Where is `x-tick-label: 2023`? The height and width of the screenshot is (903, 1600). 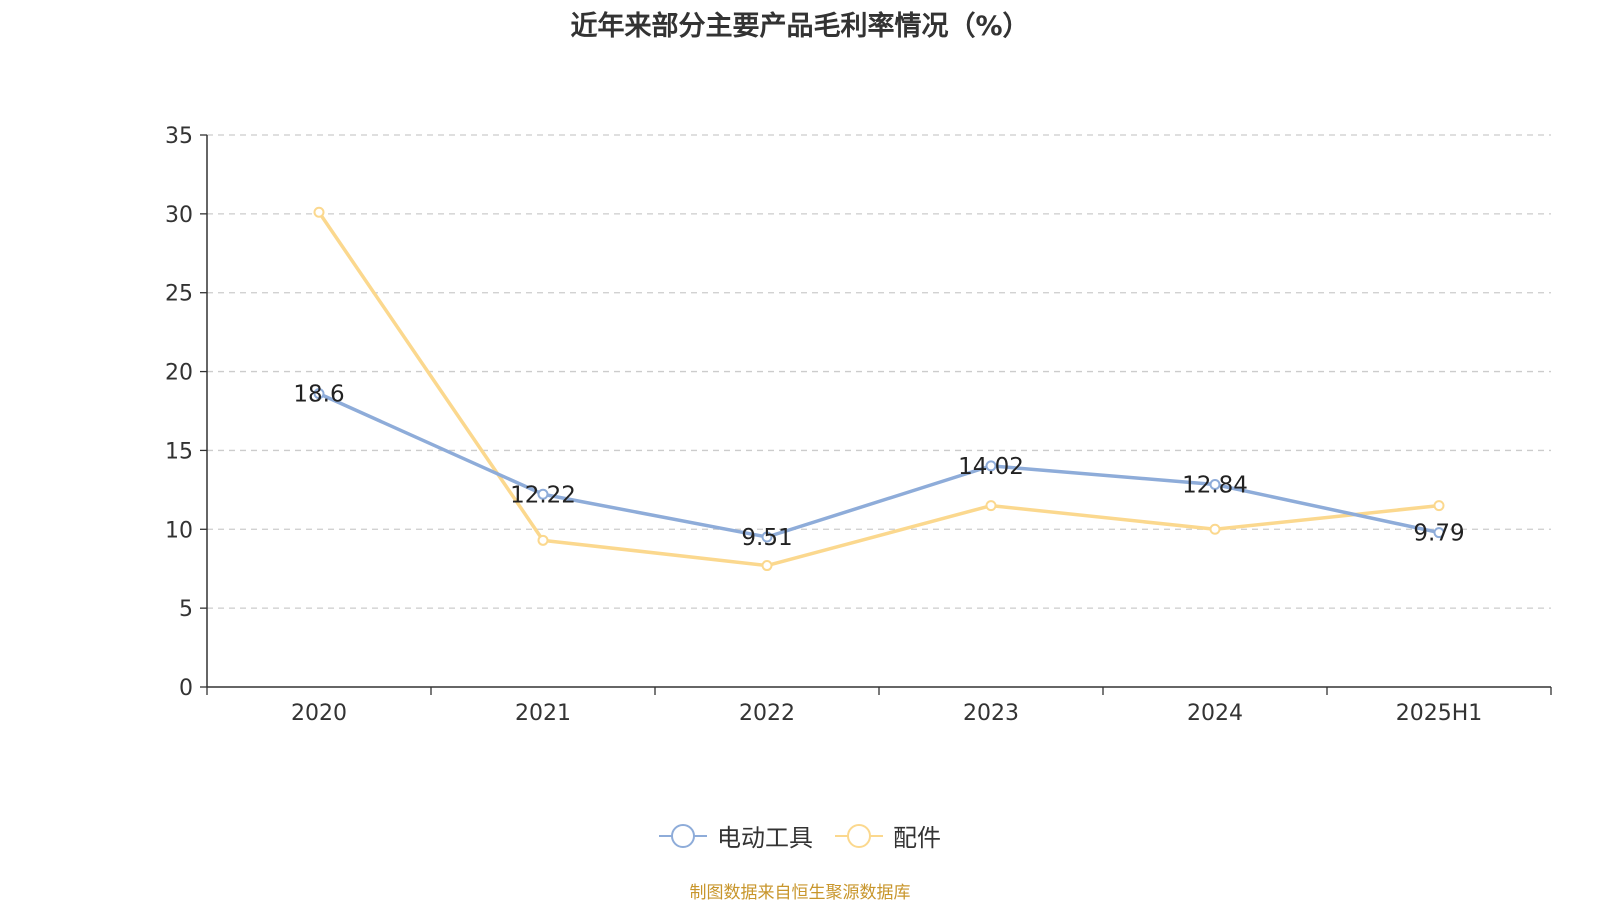 x-tick-label: 2023 is located at coordinates (991, 713).